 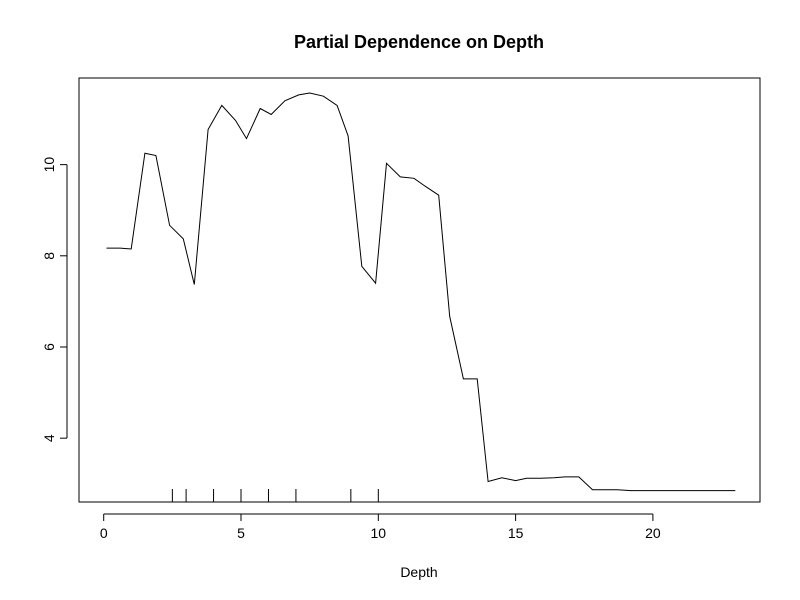 What do you see at coordinates (54, 299) in the screenshot?
I see `y-axis: 4 6 8 10` at bounding box center [54, 299].